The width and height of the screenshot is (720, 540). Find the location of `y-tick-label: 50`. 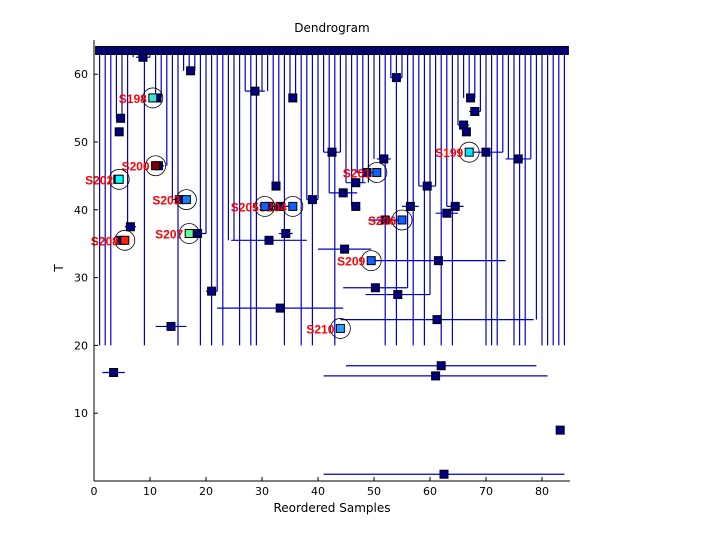

y-tick-label: 50 is located at coordinates (81, 142).